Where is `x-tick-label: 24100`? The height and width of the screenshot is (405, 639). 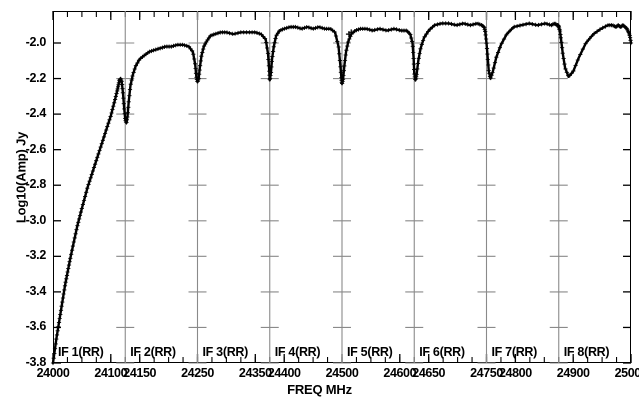 x-tick-label: 24100 is located at coordinates (111, 373).